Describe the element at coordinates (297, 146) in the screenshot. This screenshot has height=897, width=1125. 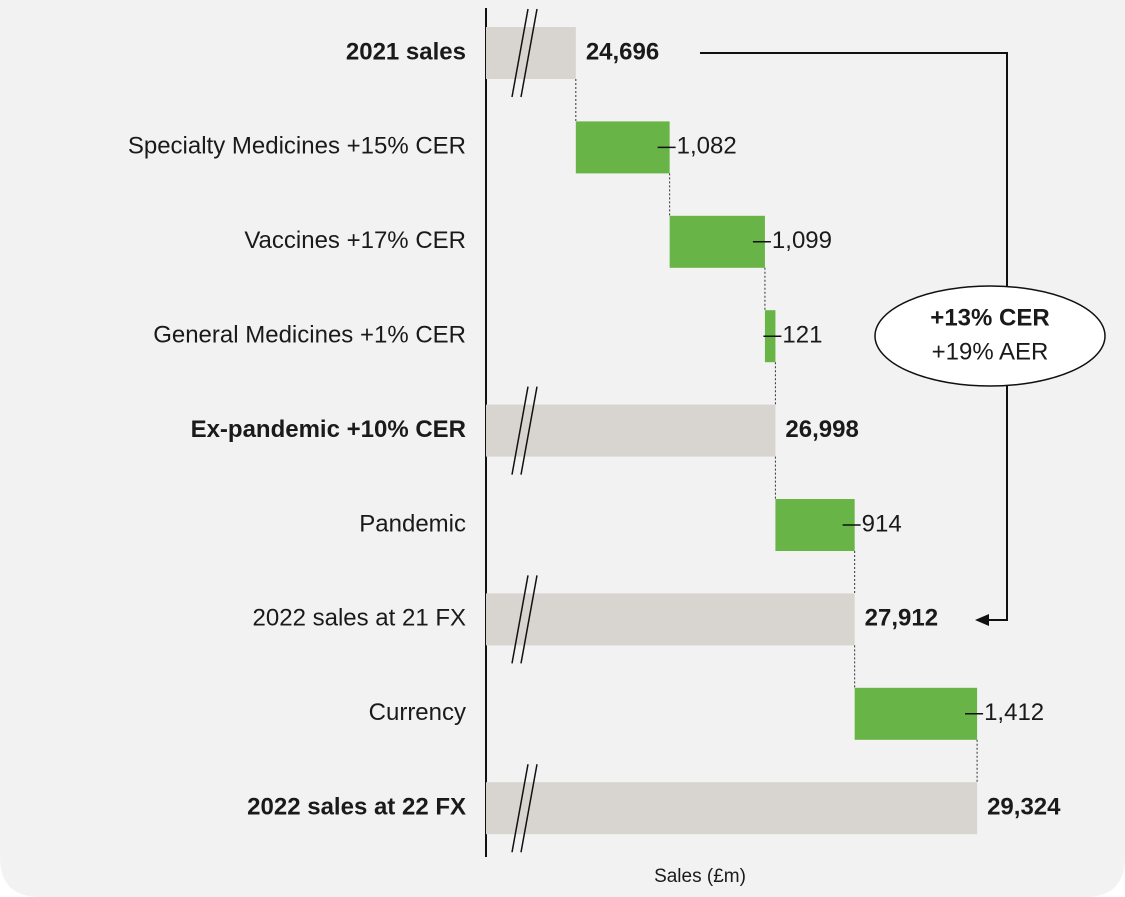
I see `category-label: Specialty Medicines +15% CER` at that location.